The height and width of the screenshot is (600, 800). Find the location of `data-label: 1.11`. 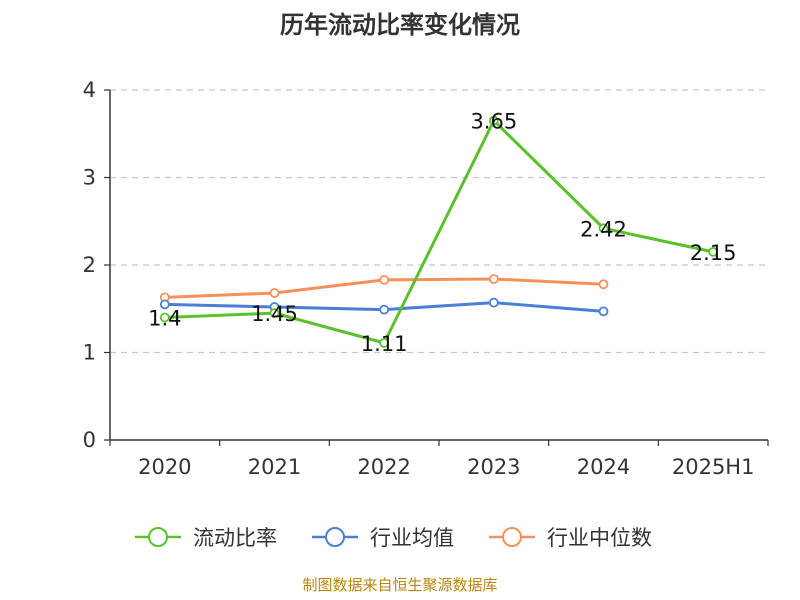

data-label: 1.11 is located at coordinates (384, 344).